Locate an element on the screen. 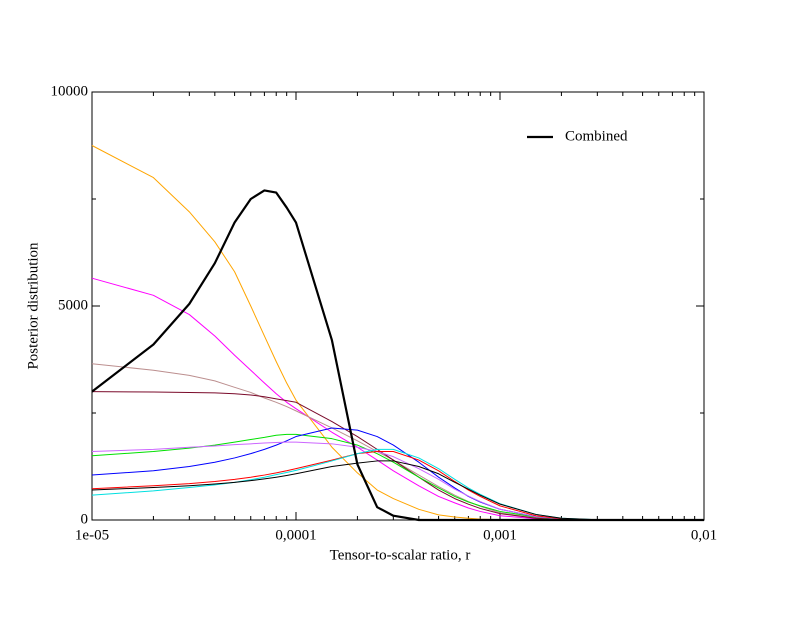 The height and width of the screenshot is (617, 792). x-tick-label: 0,001 is located at coordinates (500, 535).